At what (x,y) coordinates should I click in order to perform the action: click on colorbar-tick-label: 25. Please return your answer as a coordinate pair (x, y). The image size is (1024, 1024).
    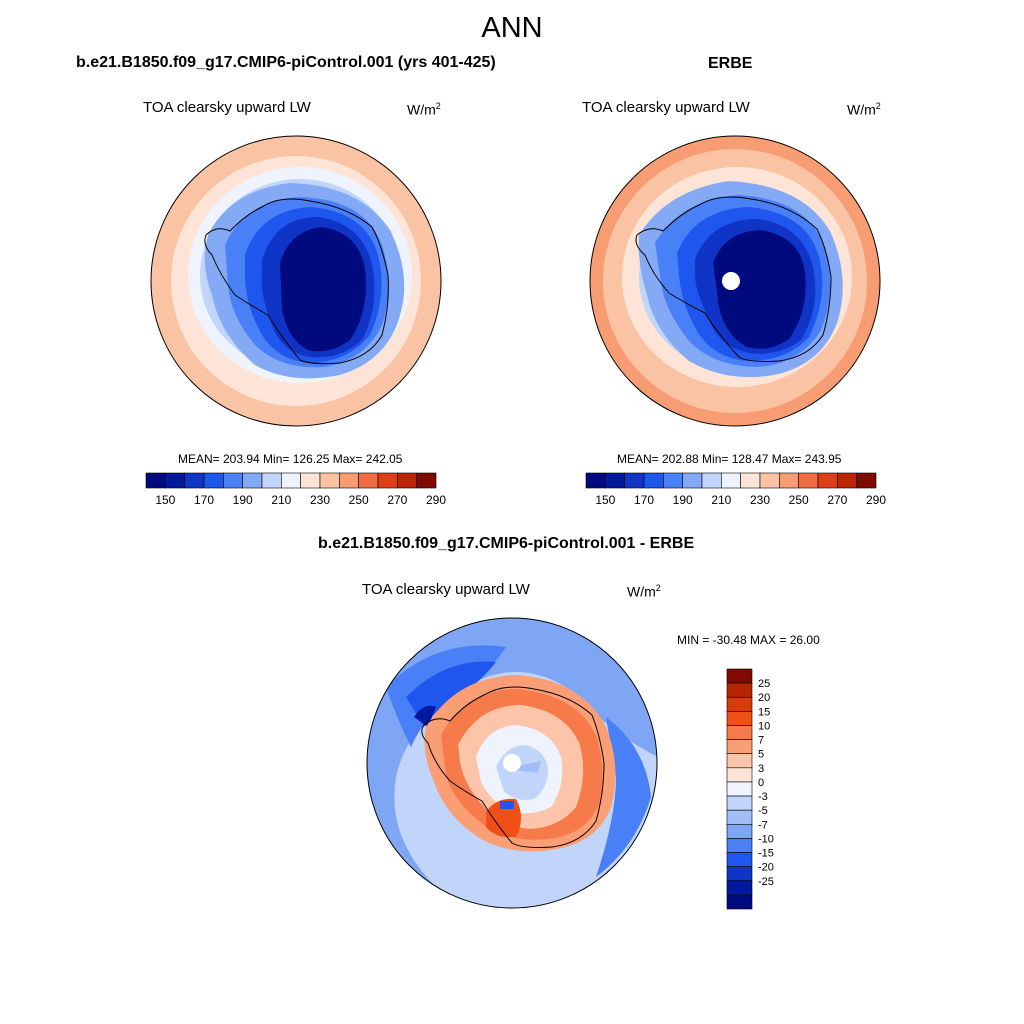
    Looking at the image, I should click on (764, 684).